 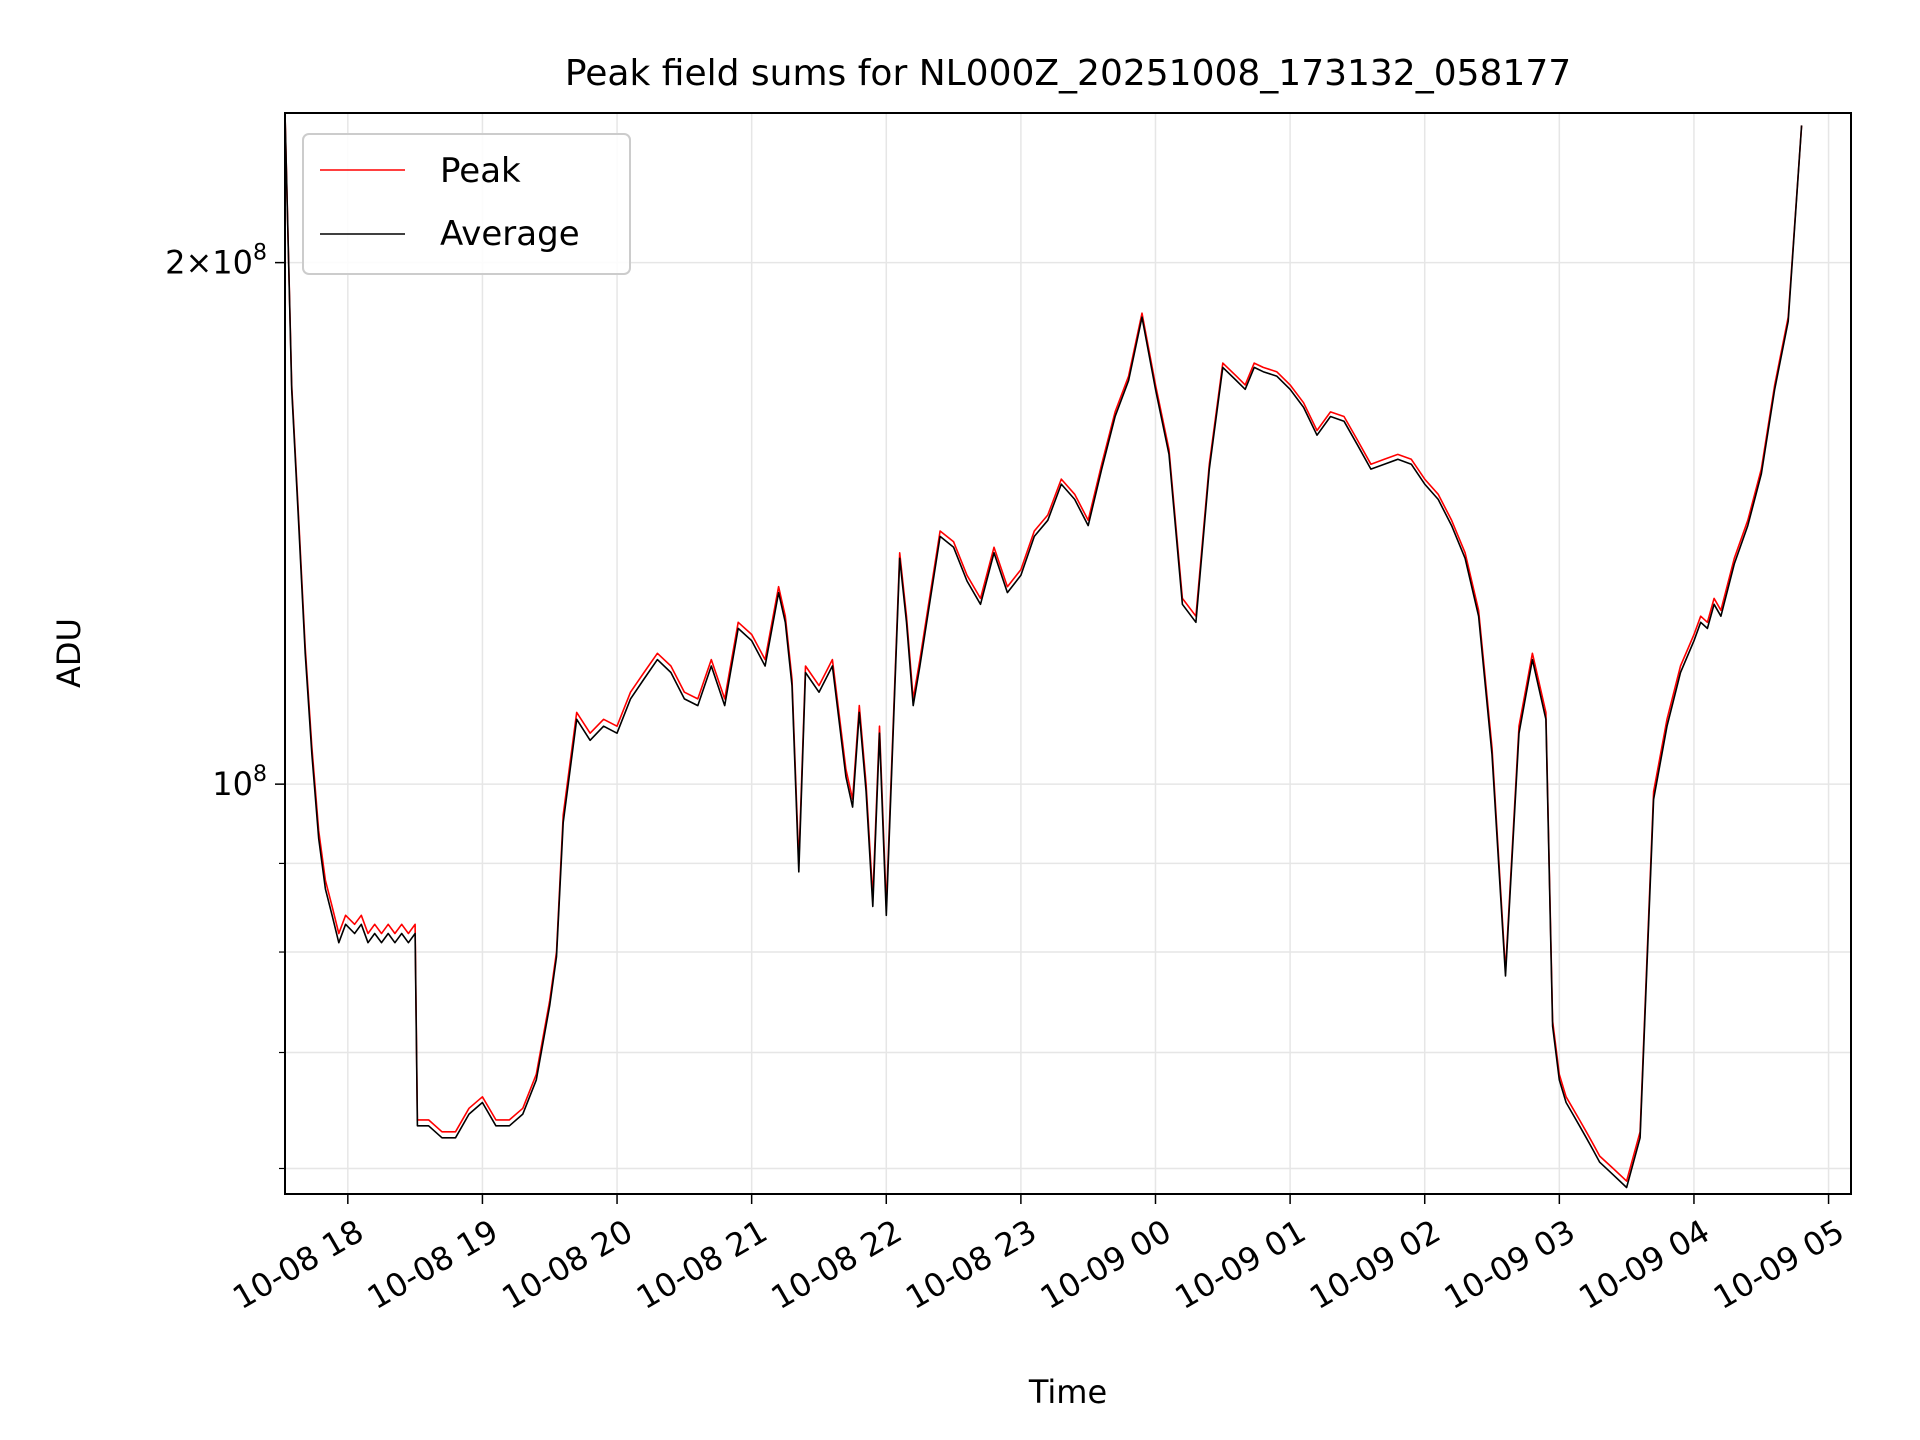 I want to click on legend: Peak Average, so click(x=466, y=204).